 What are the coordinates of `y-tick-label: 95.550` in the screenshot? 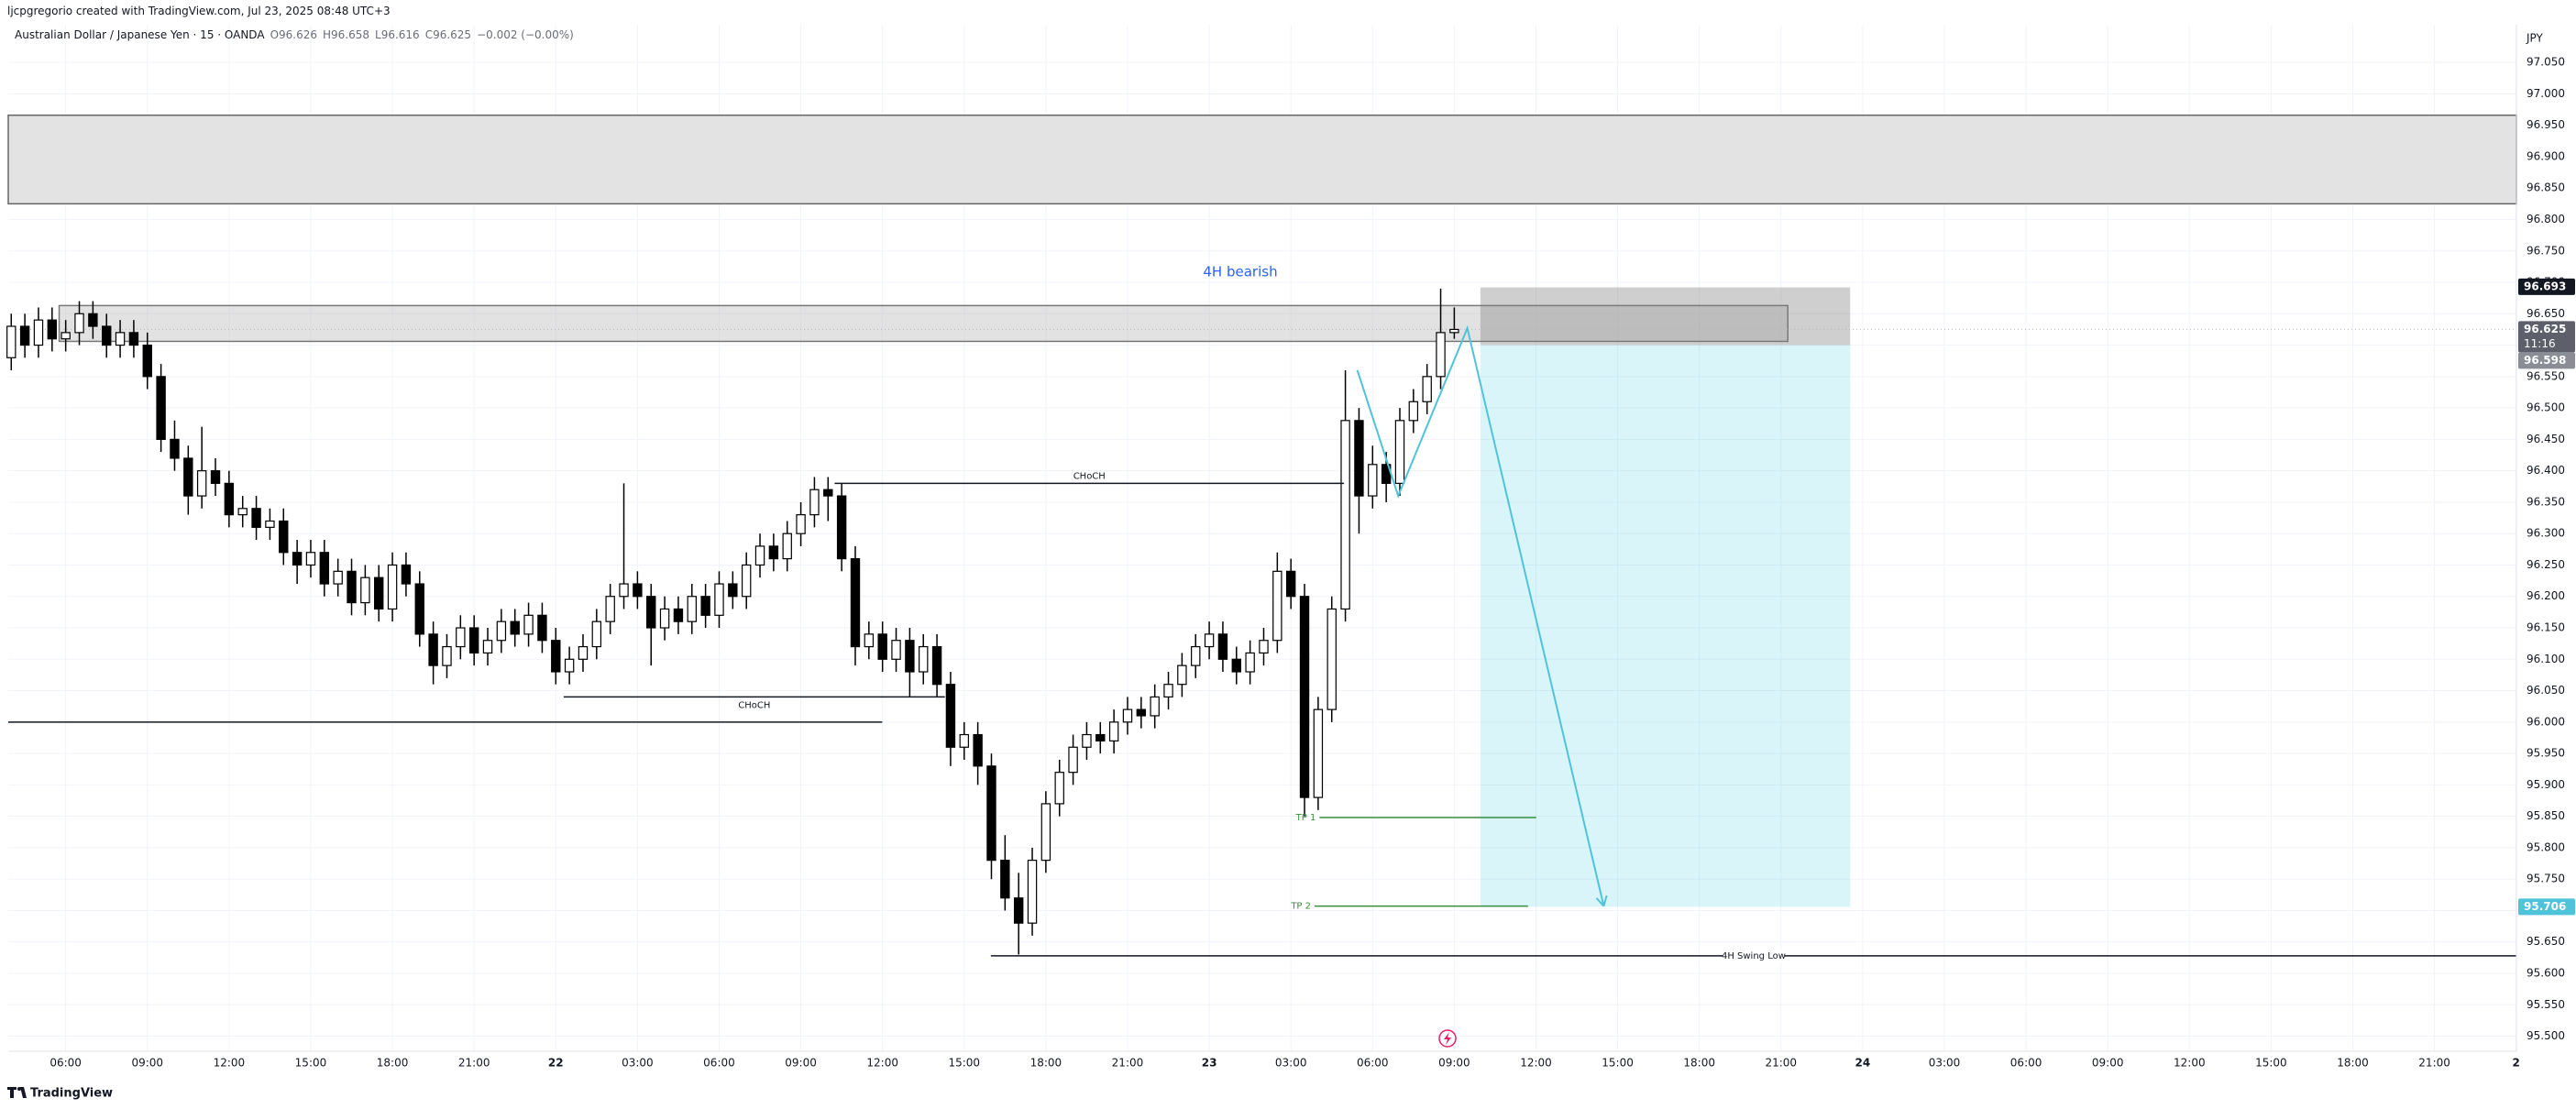 It's located at (2545, 1005).